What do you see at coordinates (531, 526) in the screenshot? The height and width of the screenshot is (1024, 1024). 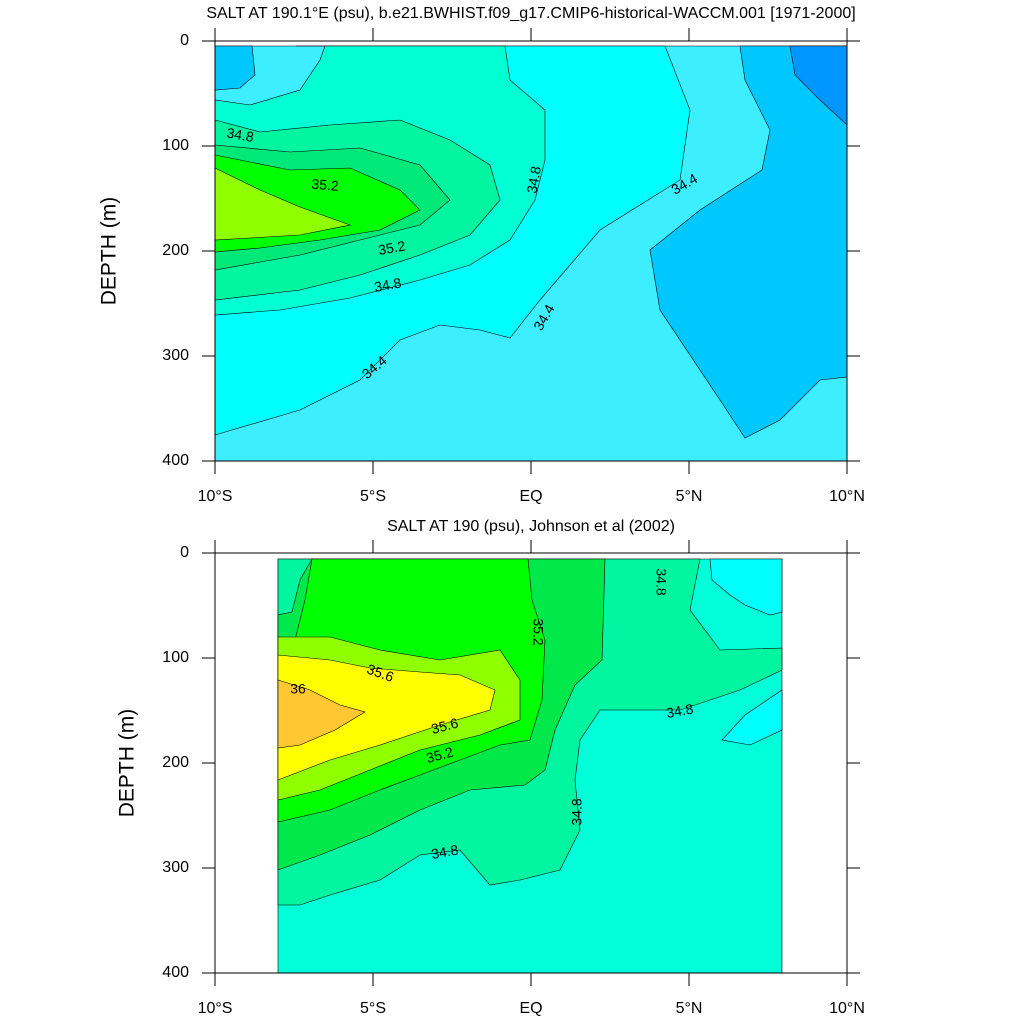 I see `chart-title: SALT AT 190 (psu), Johnson et al (2002)` at bounding box center [531, 526].